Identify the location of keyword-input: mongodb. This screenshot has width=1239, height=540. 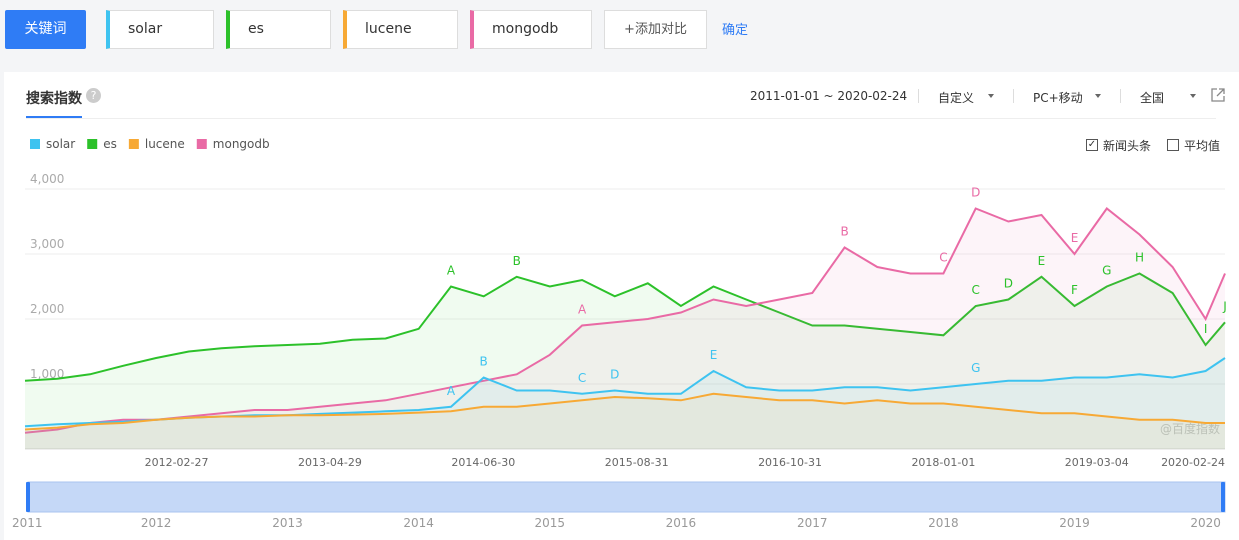
(531, 29).